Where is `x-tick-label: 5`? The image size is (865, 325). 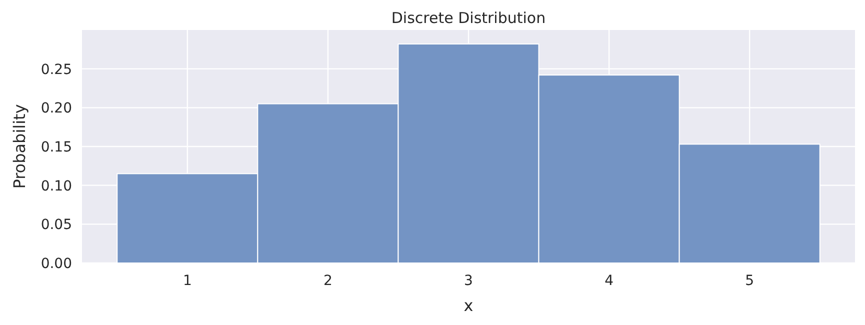
x-tick-label: 5 is located at coordinates (749, 281).